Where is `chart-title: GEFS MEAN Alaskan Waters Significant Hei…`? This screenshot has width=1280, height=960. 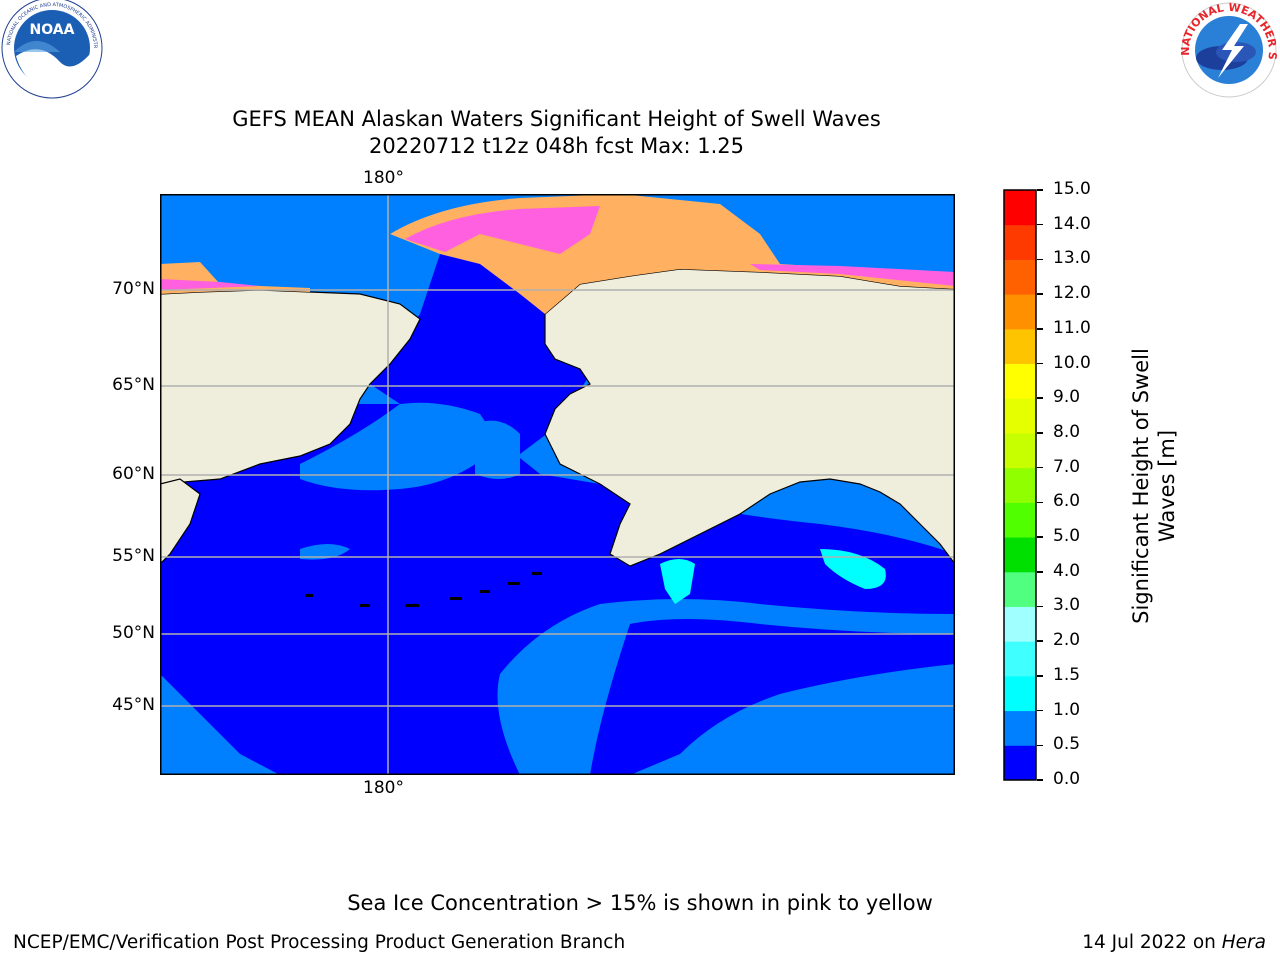 chart-title: GEFS MEAN Alaskan Waters Significant Hei… is located at coordinates (556, 119).